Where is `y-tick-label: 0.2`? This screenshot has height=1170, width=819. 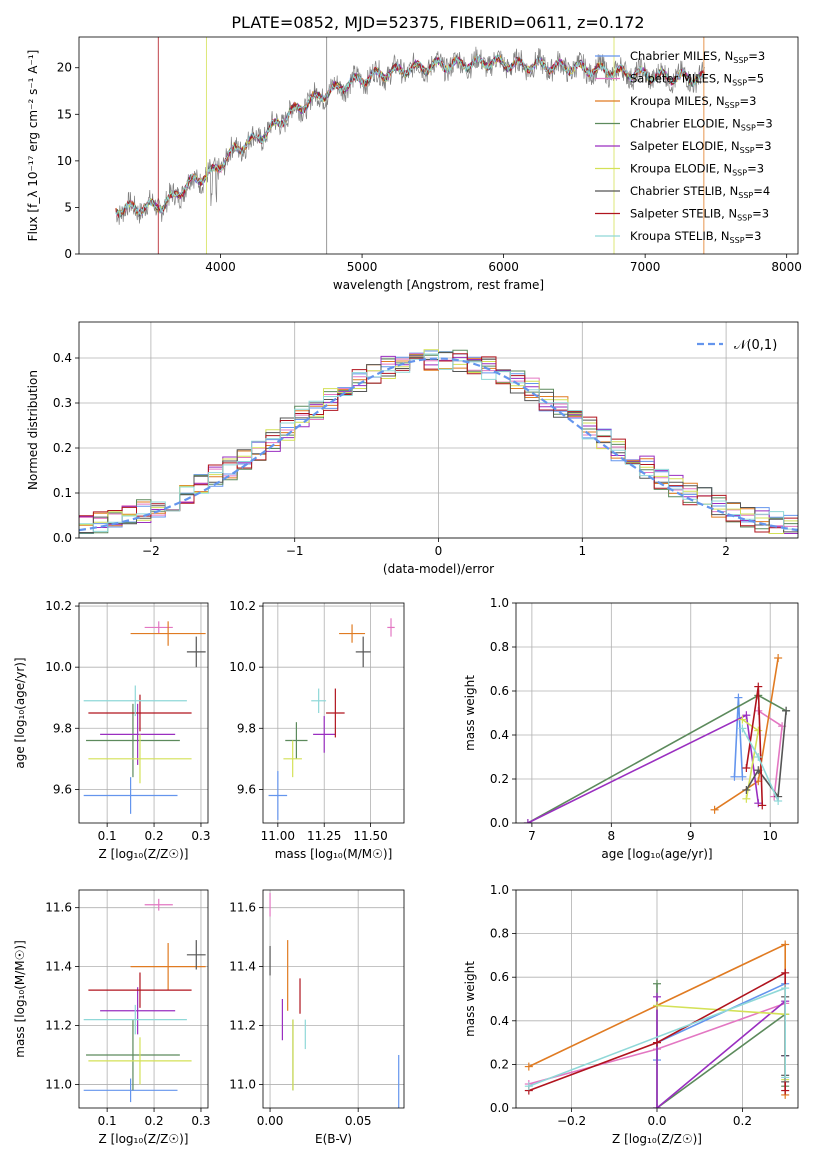 y-tick-label: 0.2 is located at coordinates (499, 1064).